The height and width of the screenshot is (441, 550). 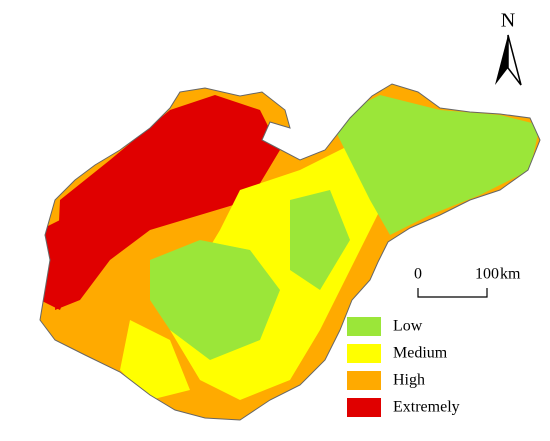 What do you see at coordinates (487, 274) in the screenshot?
I see `scale-end: 100` at bounding box center [487, 274].